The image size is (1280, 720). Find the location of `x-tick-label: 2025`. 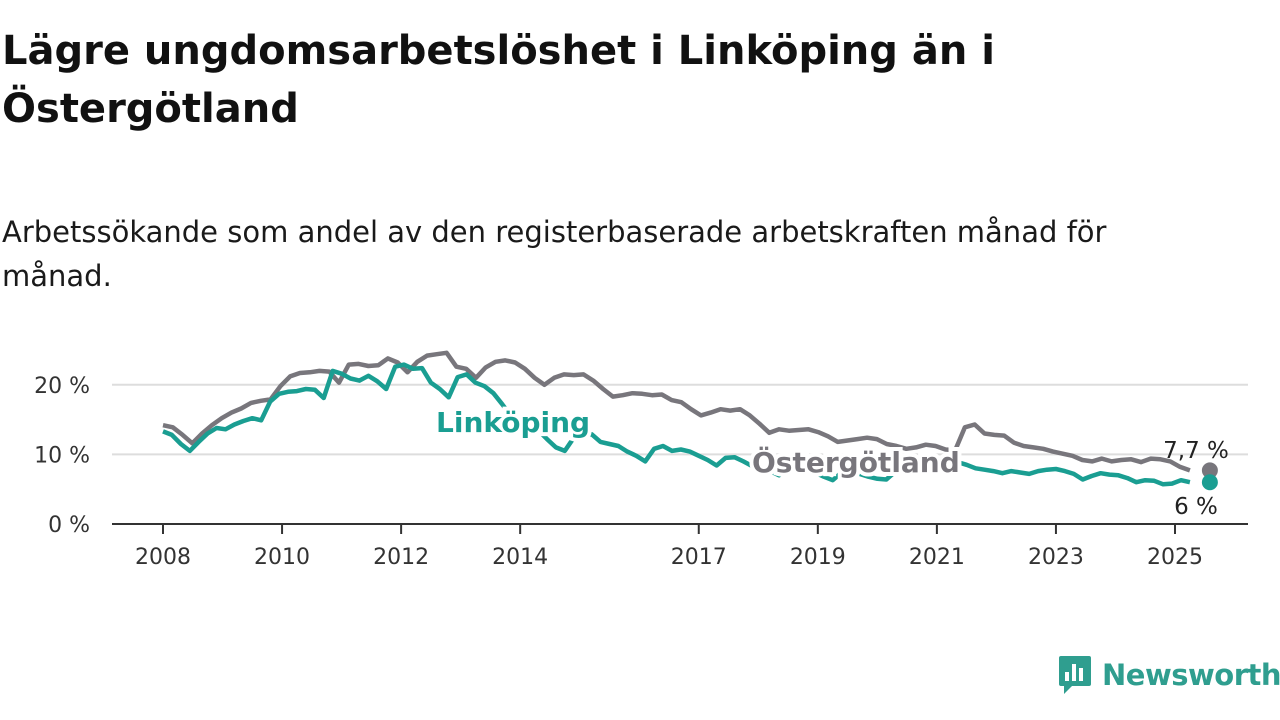

x-tick-label: 2025 is located at coordinates (1175, 557).